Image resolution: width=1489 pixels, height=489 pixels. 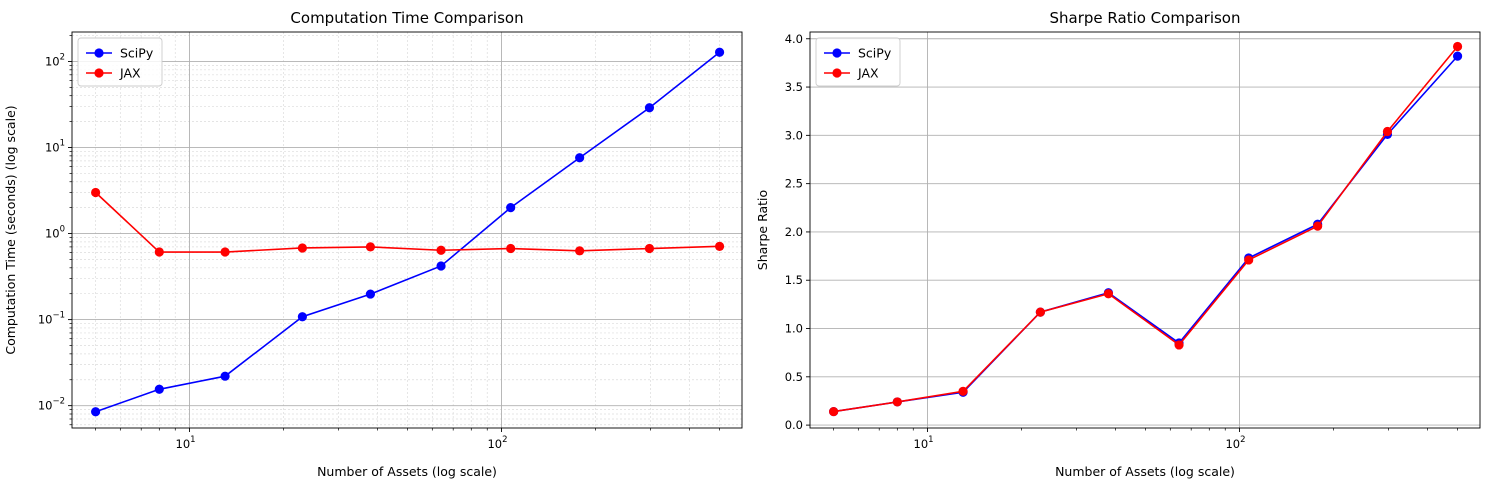 What do you see at coordinates (762, 230) in the screenshot?
I see `y-axis-label: Sharpe Ratio` at bounding box center [762, 230].